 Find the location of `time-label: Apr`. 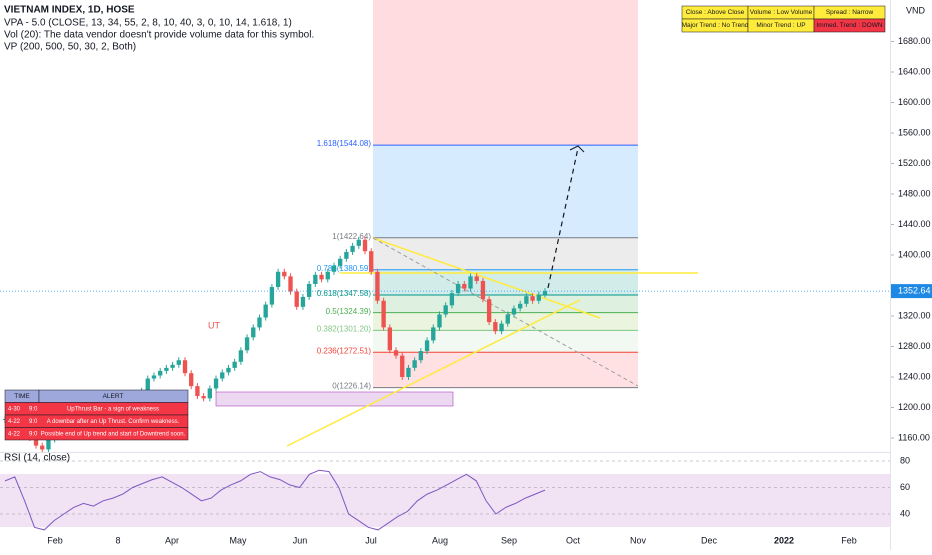

time-label: Apr is located at coordinates (172, 540).